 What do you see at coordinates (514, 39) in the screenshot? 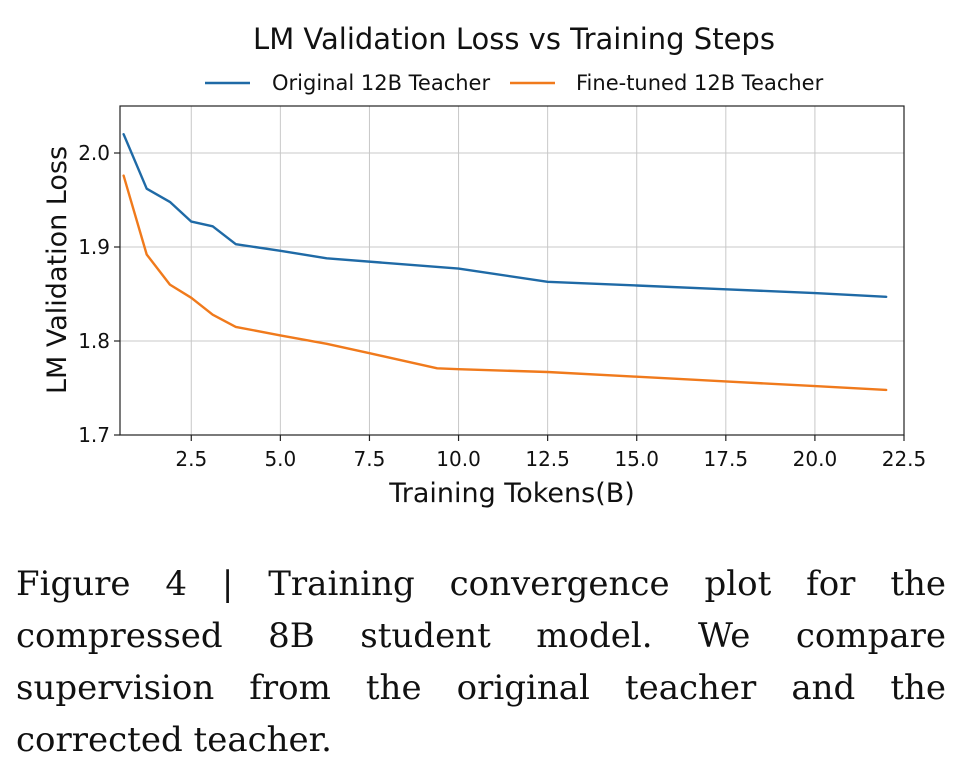
I see `chart-title: LM Validation Loss vs Training Steps` at bounding box center [514, 39].